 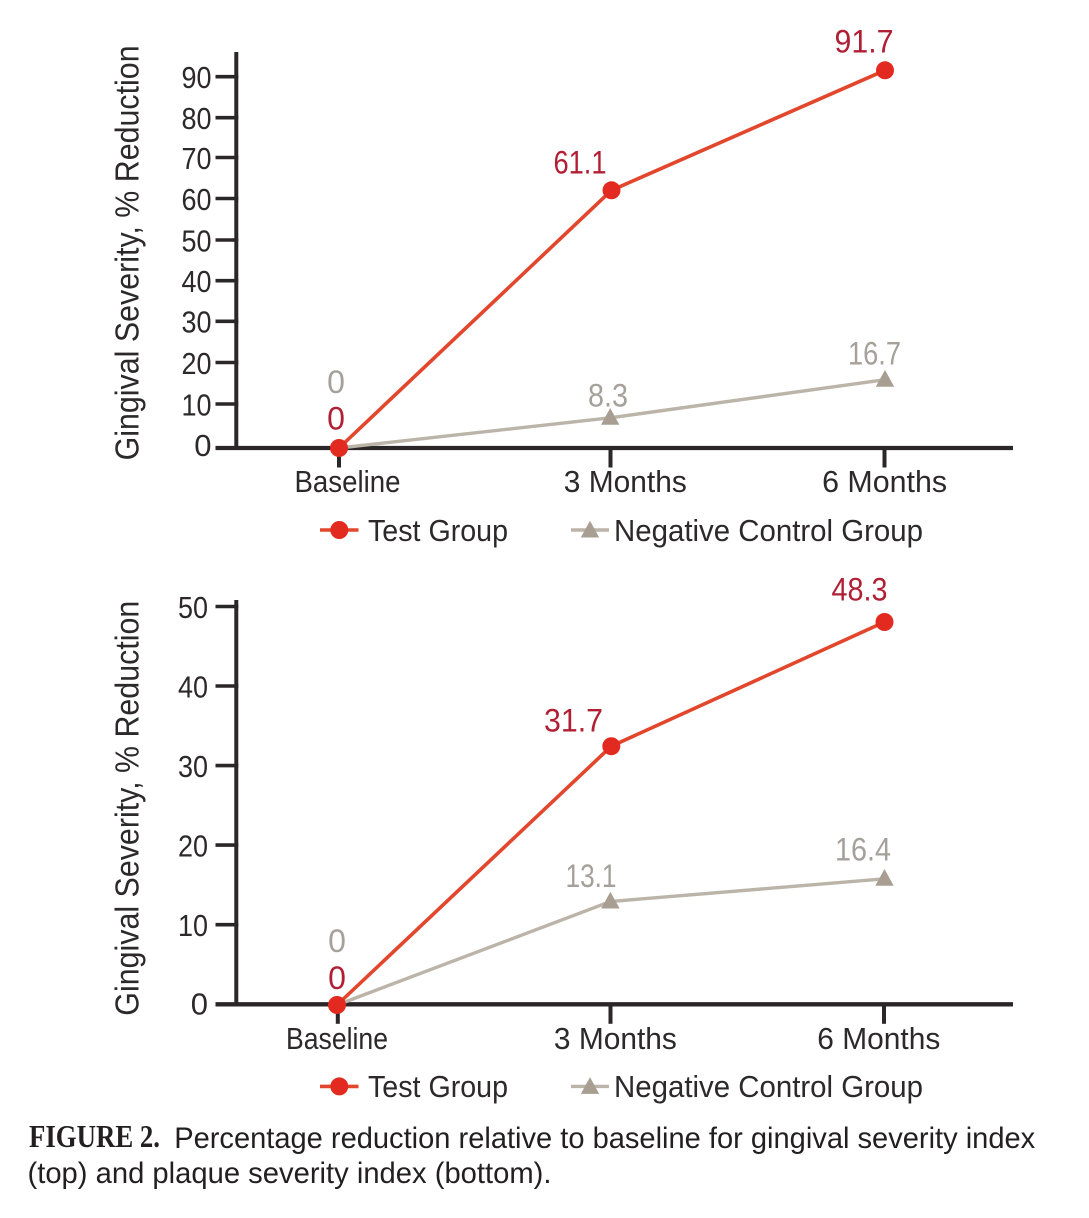 What do you see at coordinates (608, 396) in the screenshot?
I see `svg-text: 8.3` at bounding box center [608, 396].